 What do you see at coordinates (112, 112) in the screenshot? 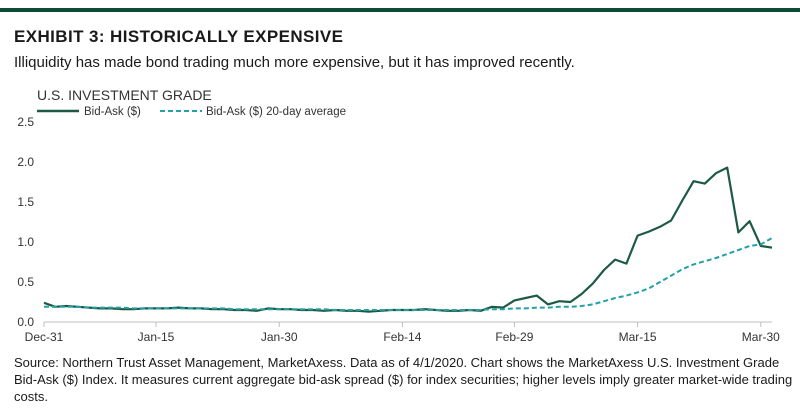
I see `legend-label-solid: Bid-Ask ($)` at bounding box center [112, 112].